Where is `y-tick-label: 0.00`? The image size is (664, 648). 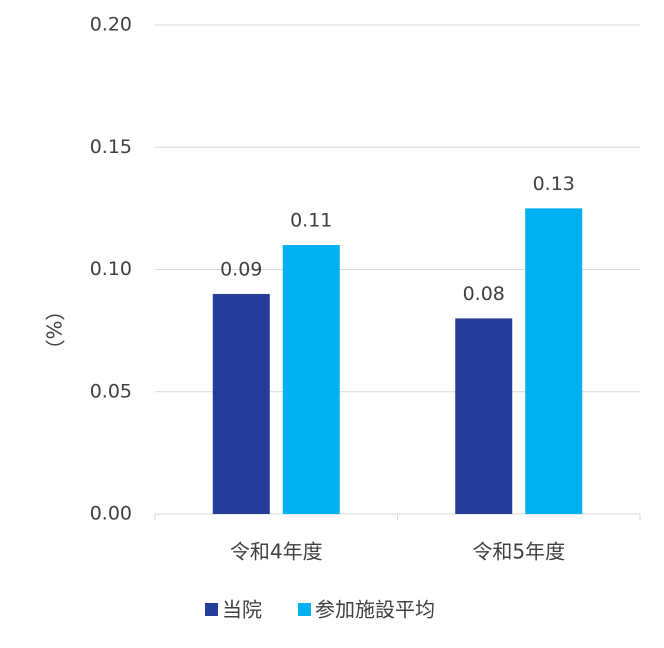
y-tick-label: 0.00 is located at coordinates (111, 514).